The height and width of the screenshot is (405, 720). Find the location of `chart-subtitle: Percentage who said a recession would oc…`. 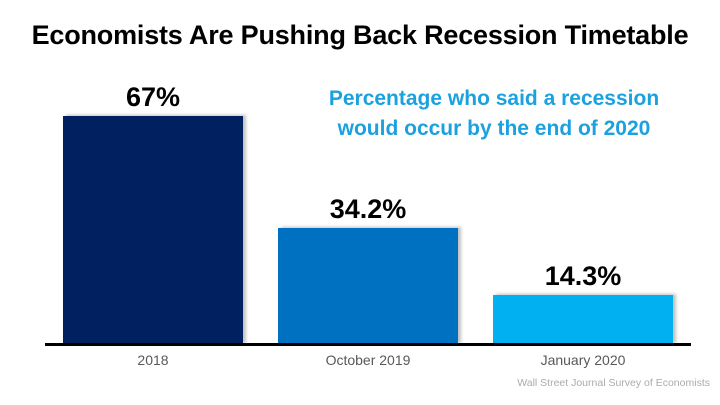

chart-subtitle: Percentage who said a recession would oc… is located at coordinates (494, 114).